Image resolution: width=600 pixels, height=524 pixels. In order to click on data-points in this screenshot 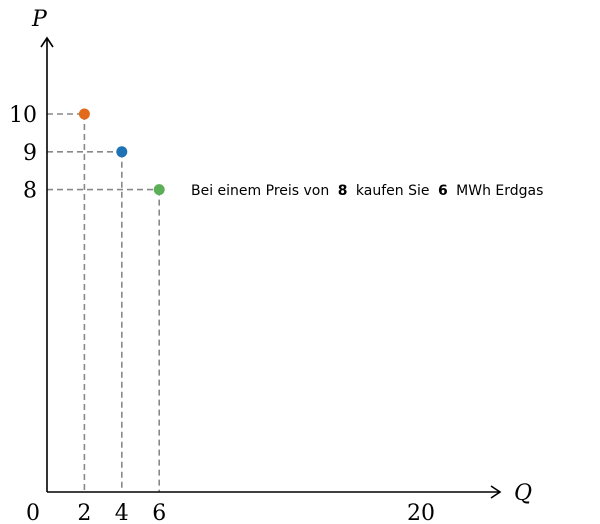, I will do `click(121, 152)`.